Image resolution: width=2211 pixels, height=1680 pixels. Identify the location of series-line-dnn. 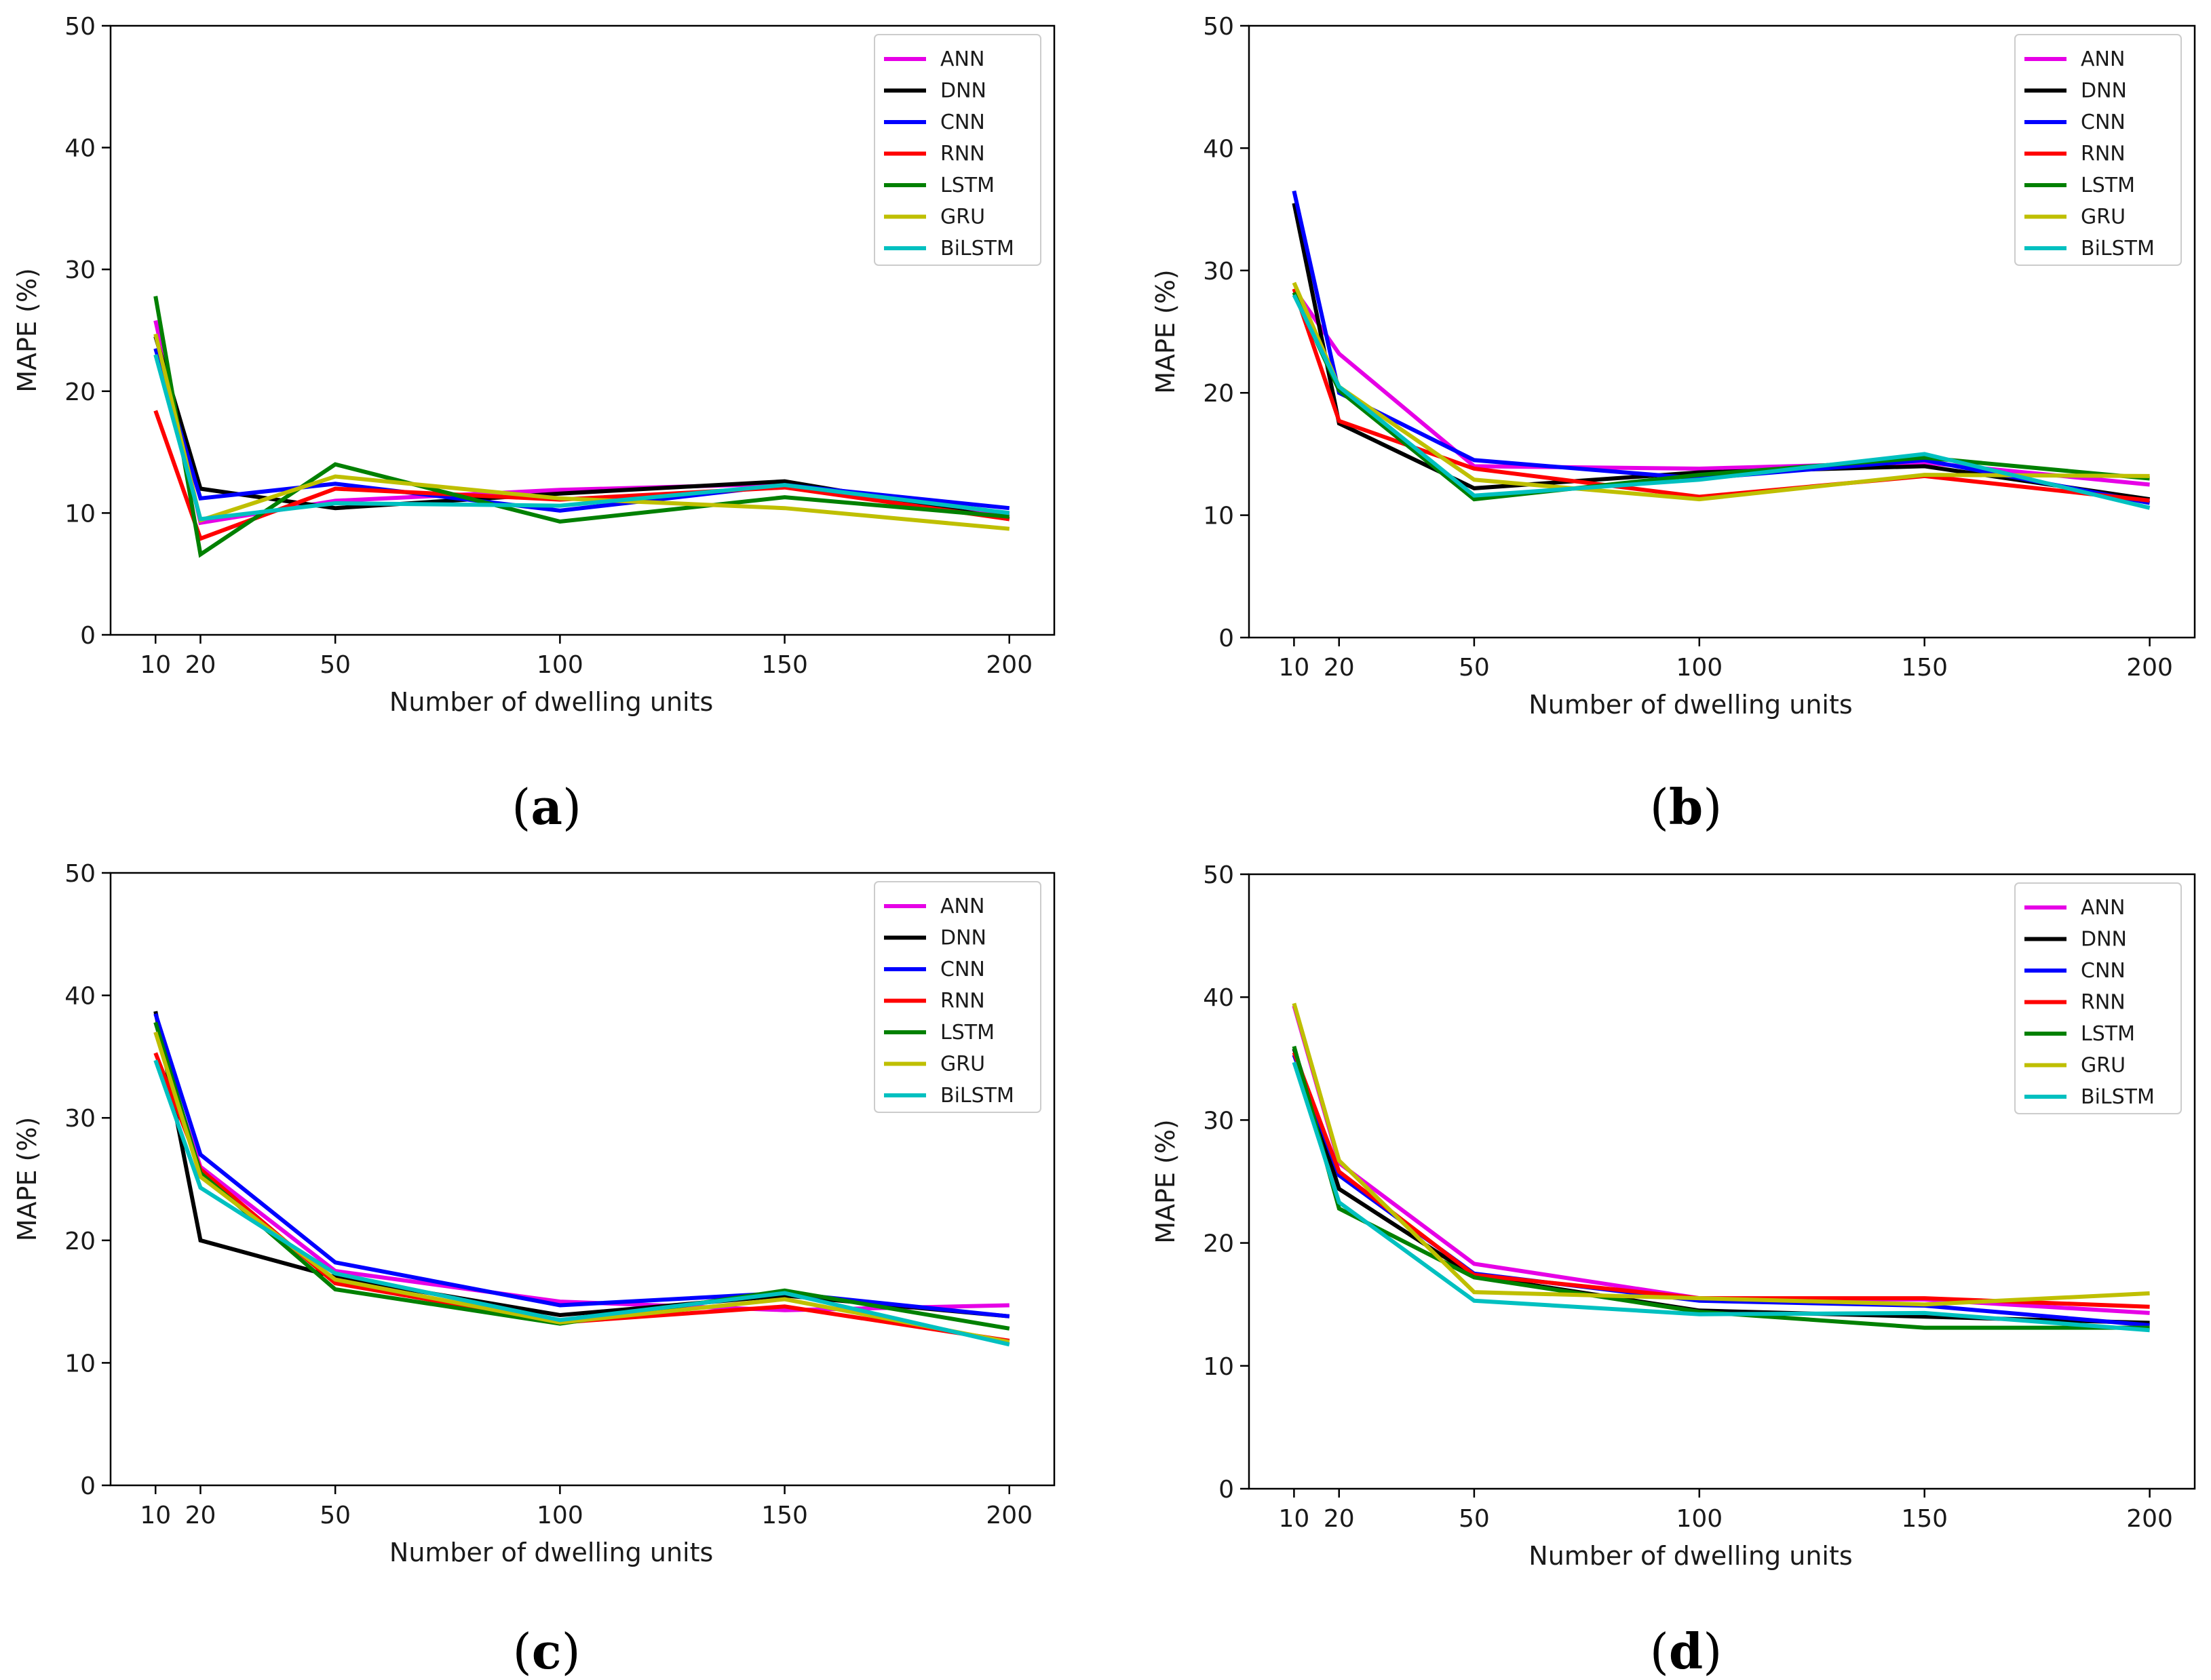
(1721, 352).